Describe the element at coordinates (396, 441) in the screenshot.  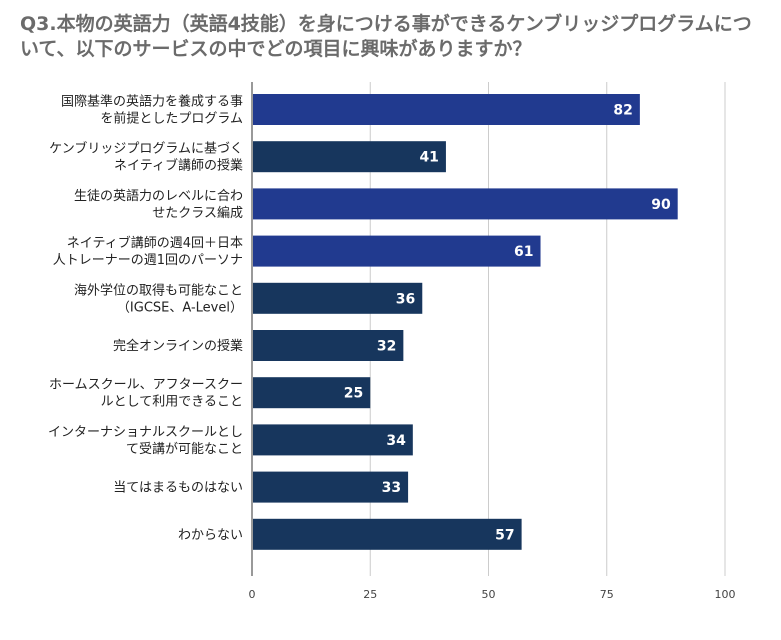
I see `bar-value-label: 34` at that location.